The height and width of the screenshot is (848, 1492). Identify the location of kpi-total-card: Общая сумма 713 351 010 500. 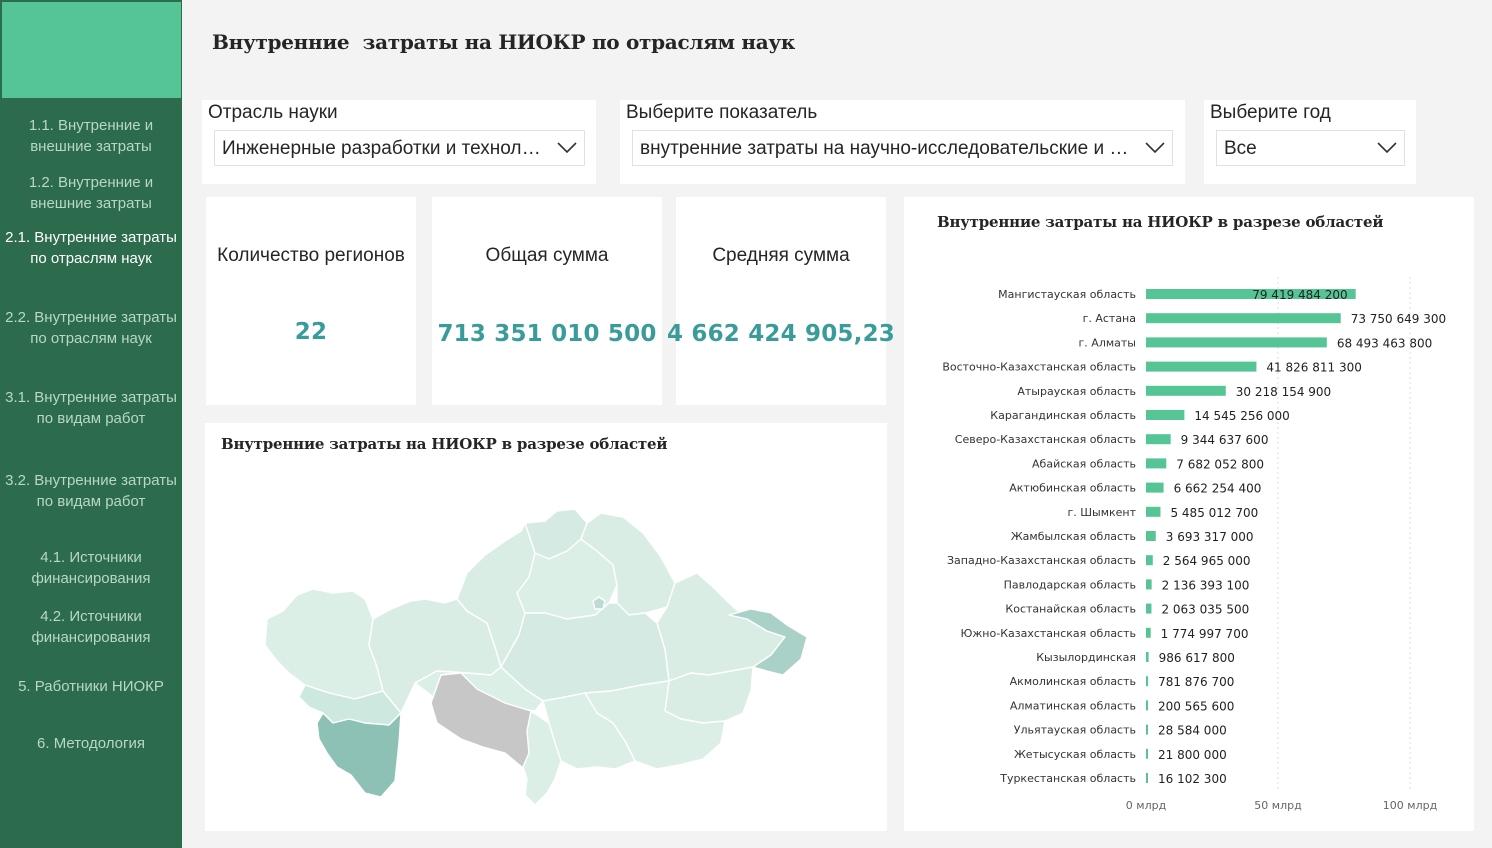
(547, 301).